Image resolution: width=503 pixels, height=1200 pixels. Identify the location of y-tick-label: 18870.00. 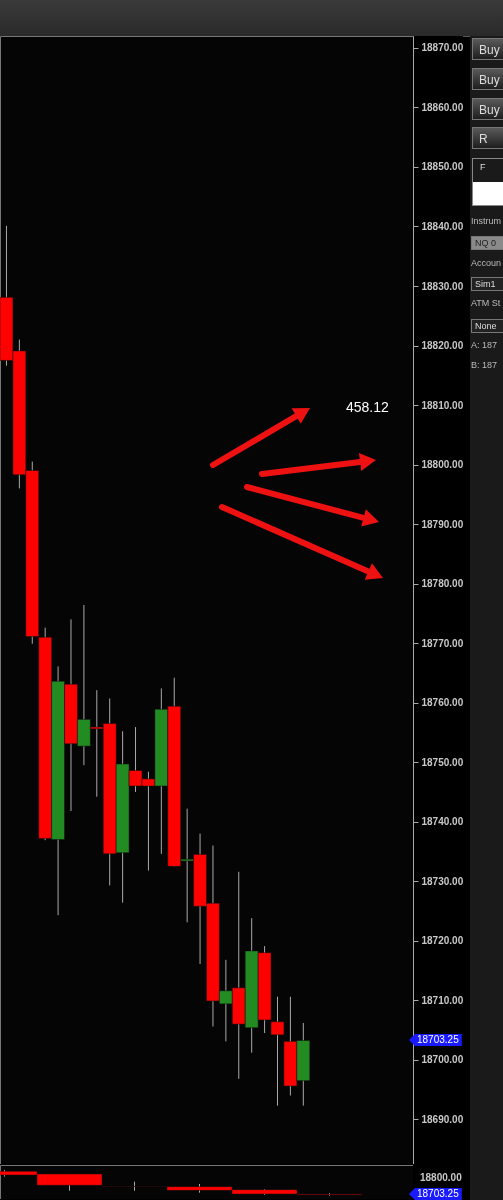
(442, 48).